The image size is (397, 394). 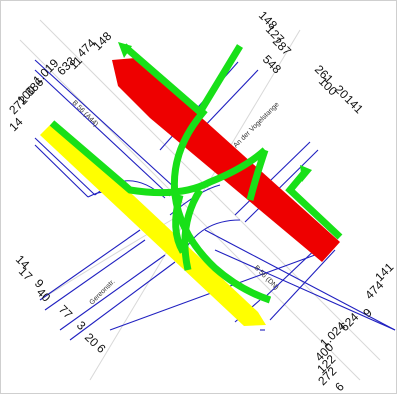 What do you see at coordinates (272, 64) in the screenshot?
I see `count-label: 548` at bounding box center [272, 64].